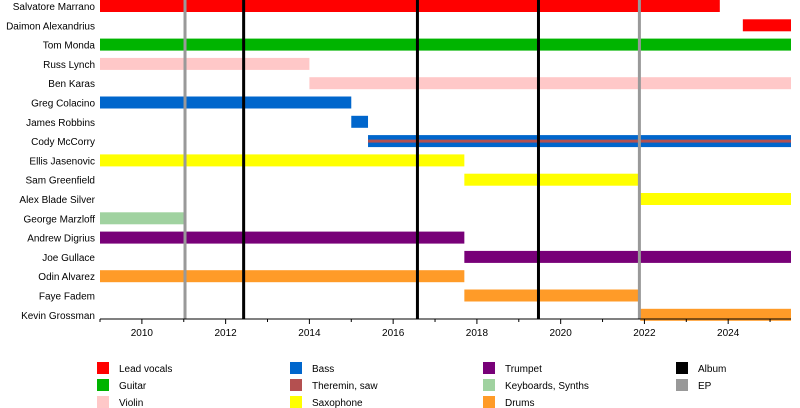  What do you see at coordinates (50, 26) in the screenshot?
I see `member-label: Daimon Alexandrius` at bounding box center [50, 26].